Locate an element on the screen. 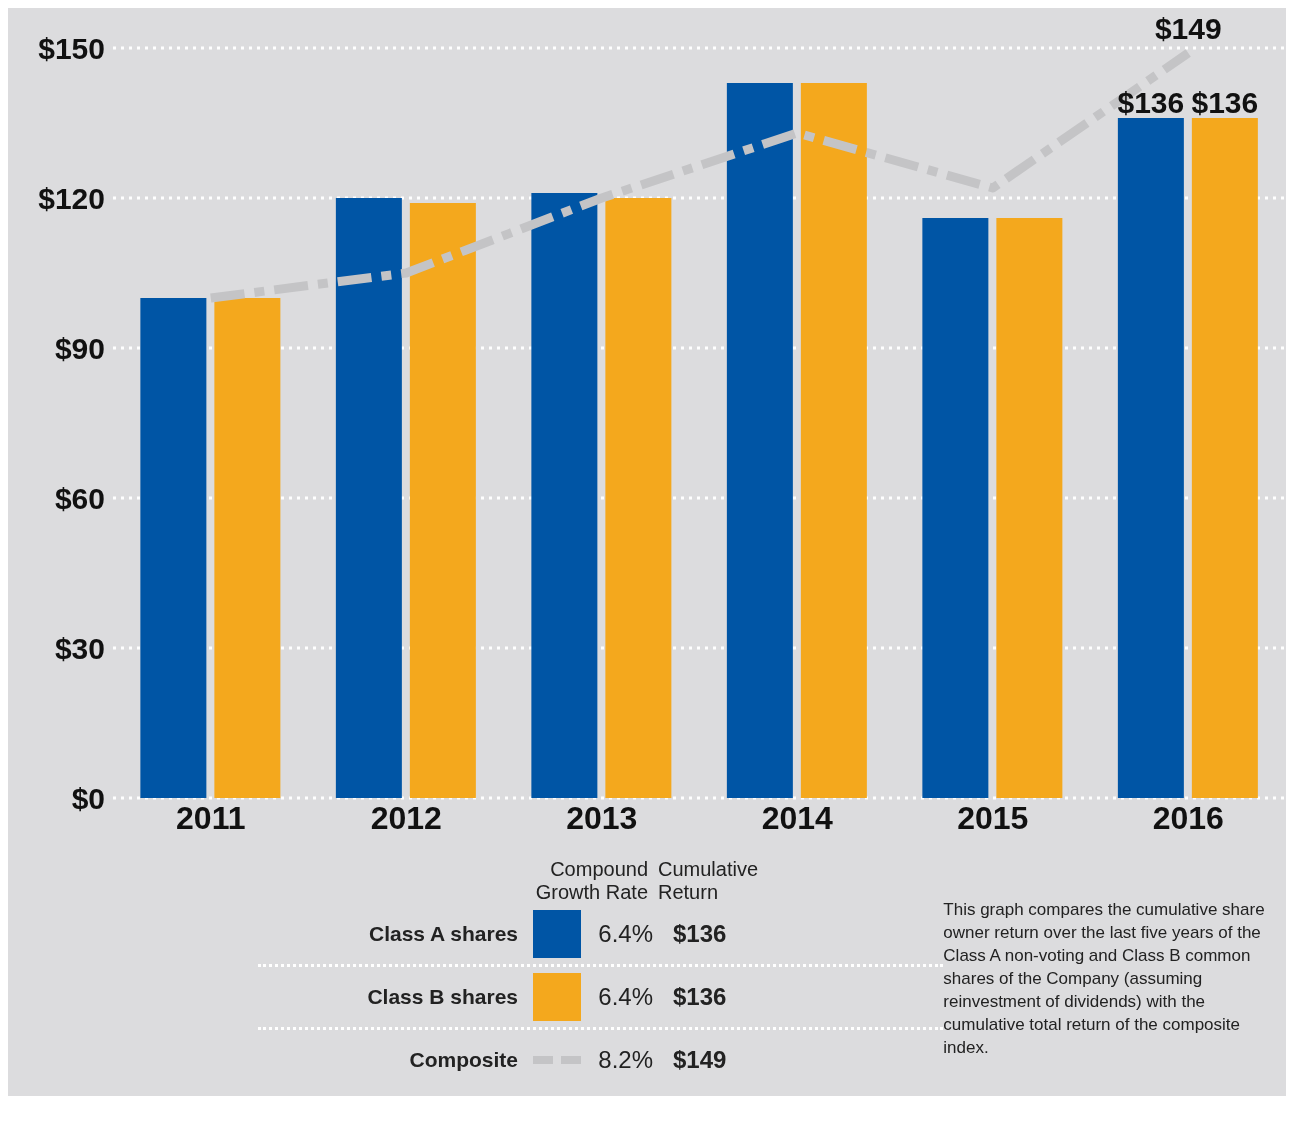  legend-label: Class A shares is located at coordinates (443, 934).